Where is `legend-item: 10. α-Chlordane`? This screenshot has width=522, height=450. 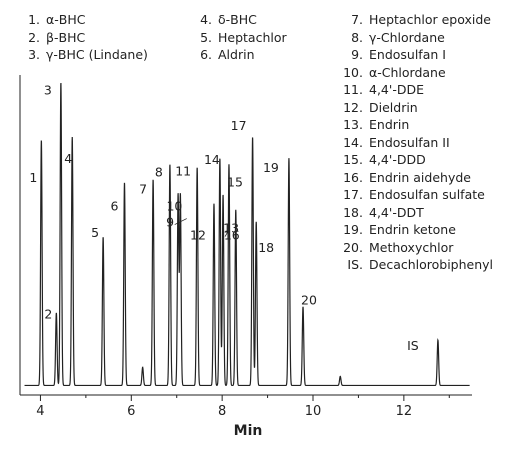
legend-item: 10. α-Chlordane is located at coordinates (414, 73).